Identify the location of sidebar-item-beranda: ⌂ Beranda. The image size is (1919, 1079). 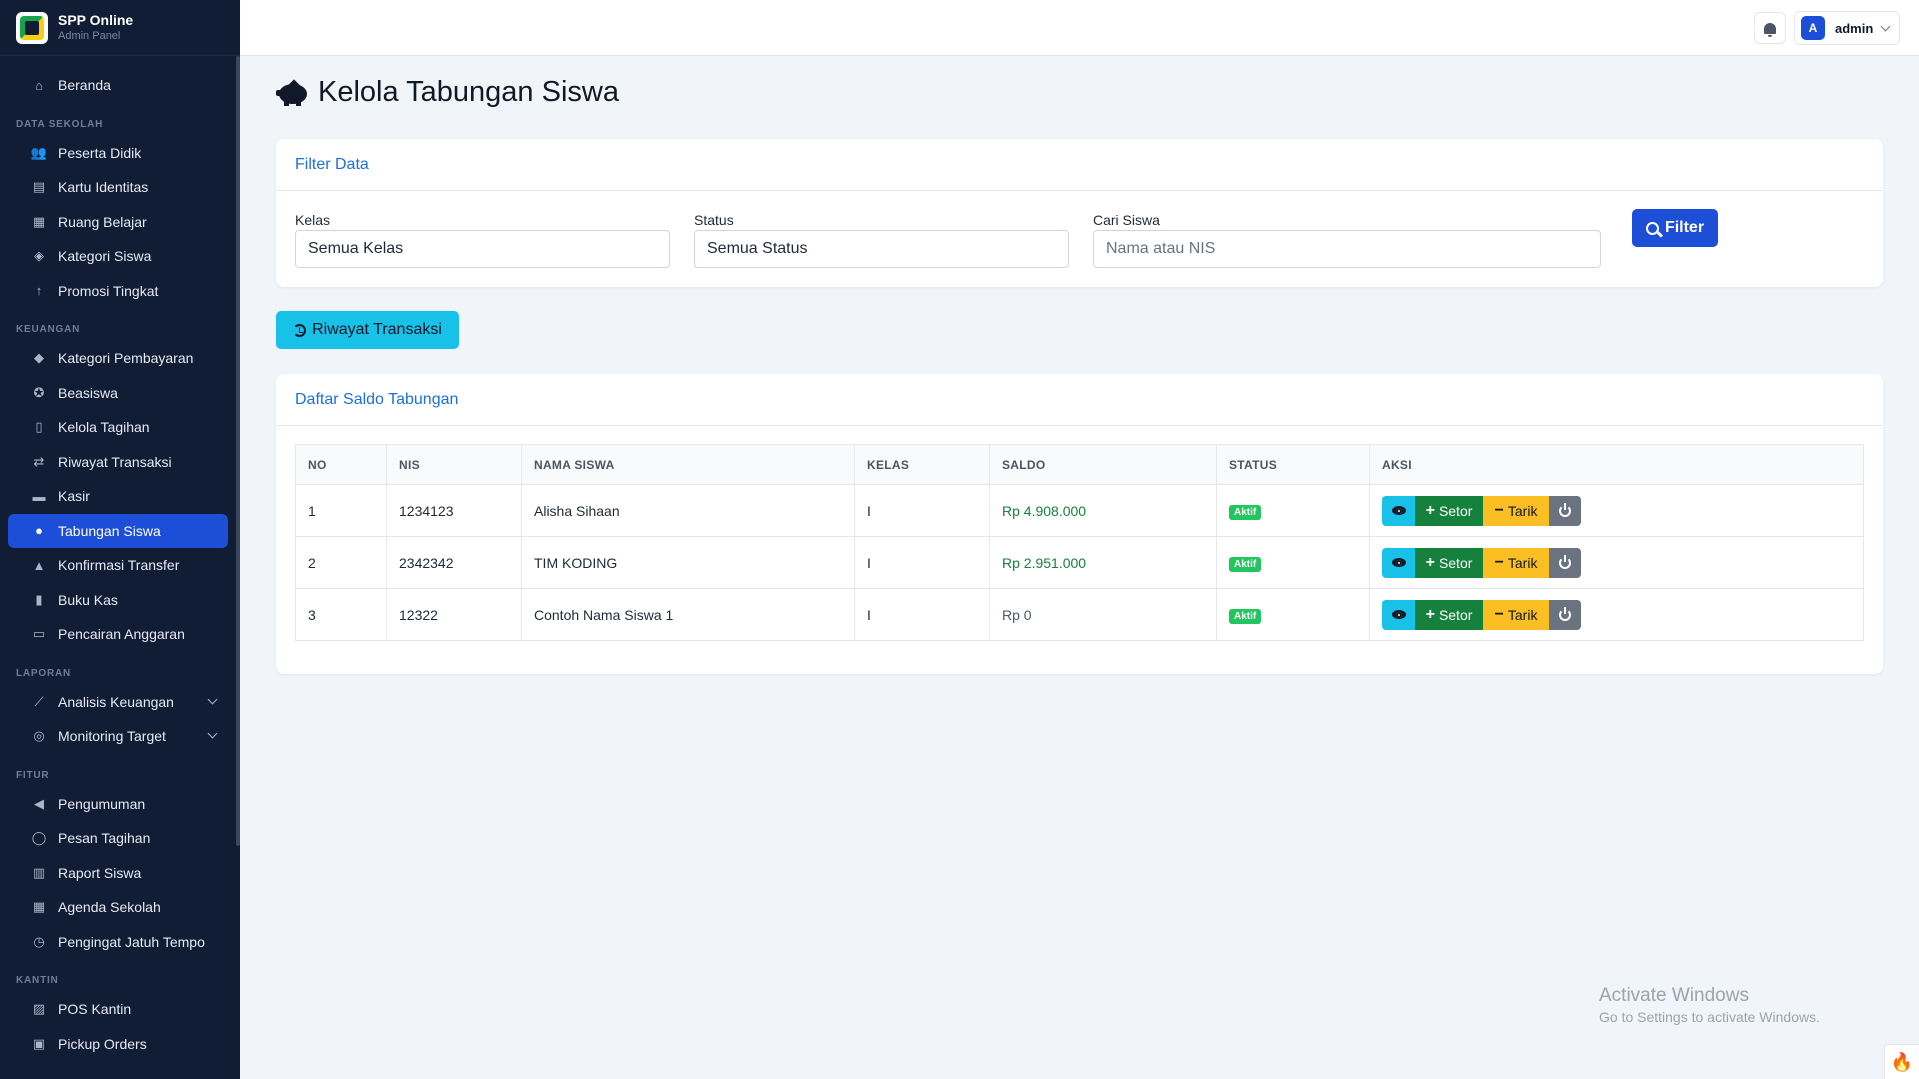
(118, 85).